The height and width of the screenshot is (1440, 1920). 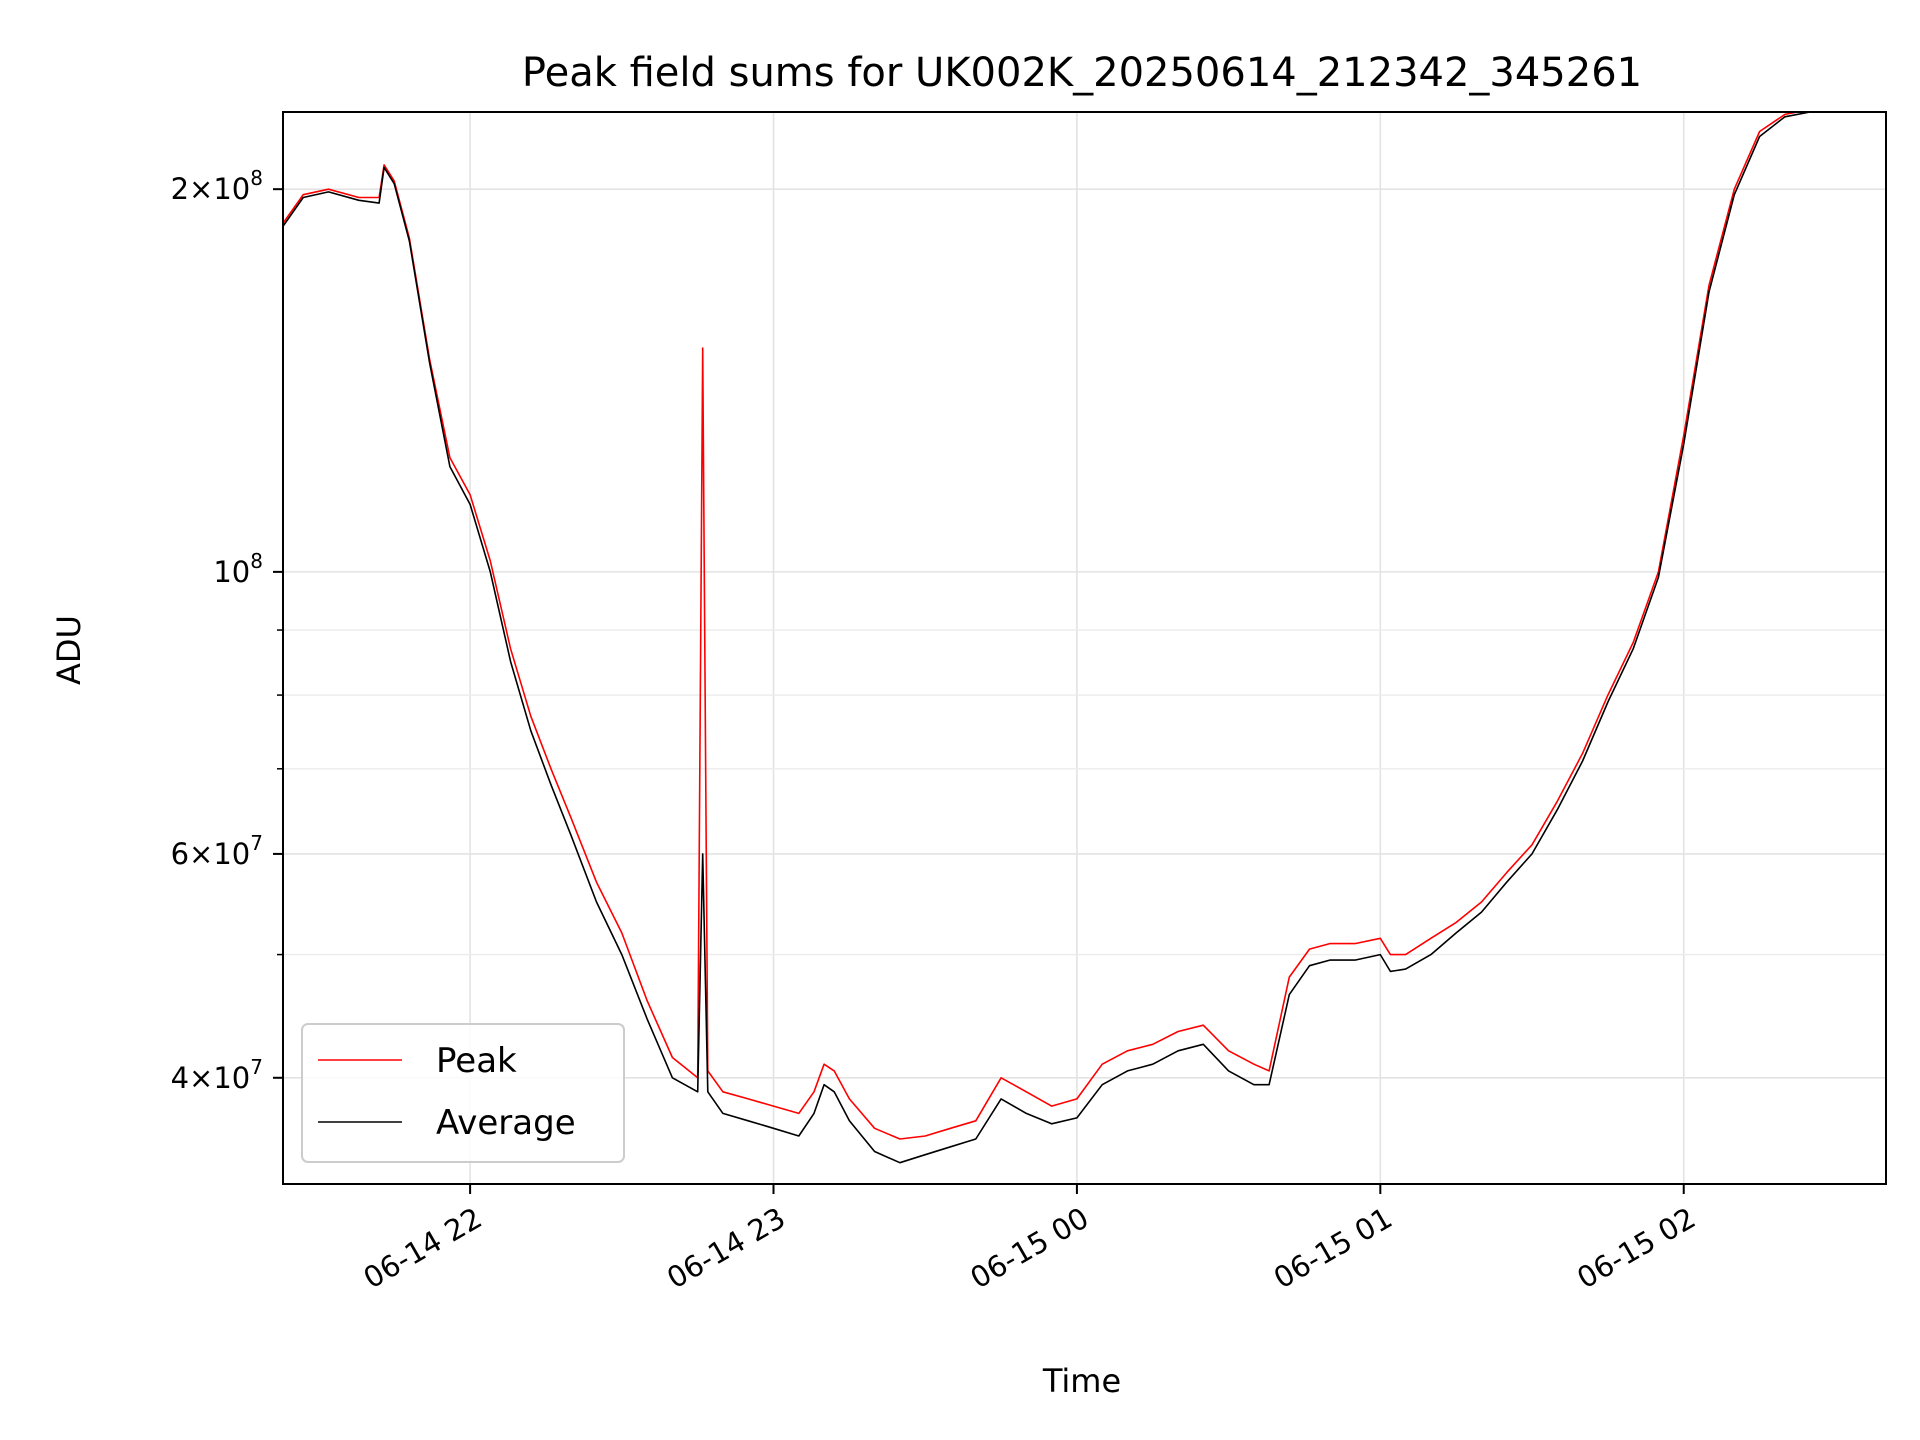 I want to click on y-tick-label: 2×108, so click(x=217, y=186).